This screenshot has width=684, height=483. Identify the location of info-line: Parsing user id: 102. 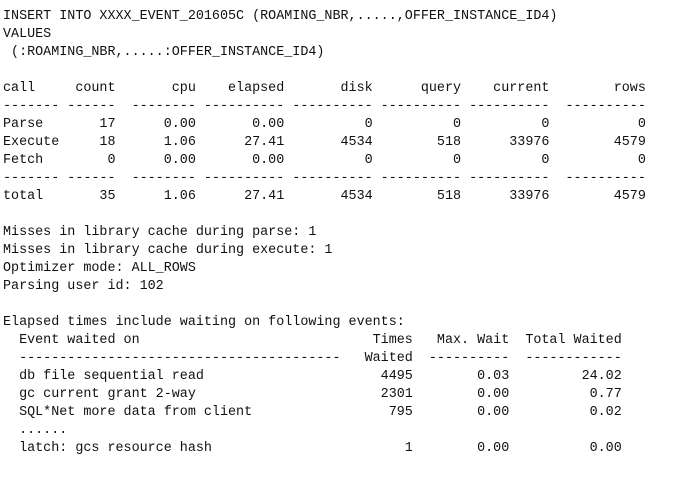
(83, 286).